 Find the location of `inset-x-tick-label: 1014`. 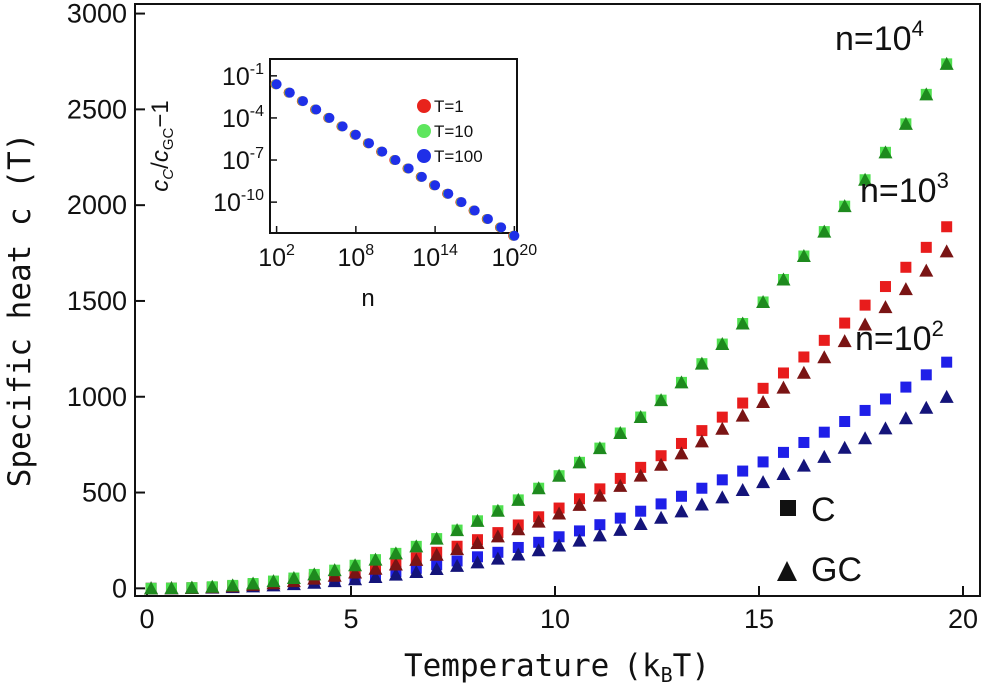

inset-x-tick-label: 1014 is located at coordinates (435, 257).